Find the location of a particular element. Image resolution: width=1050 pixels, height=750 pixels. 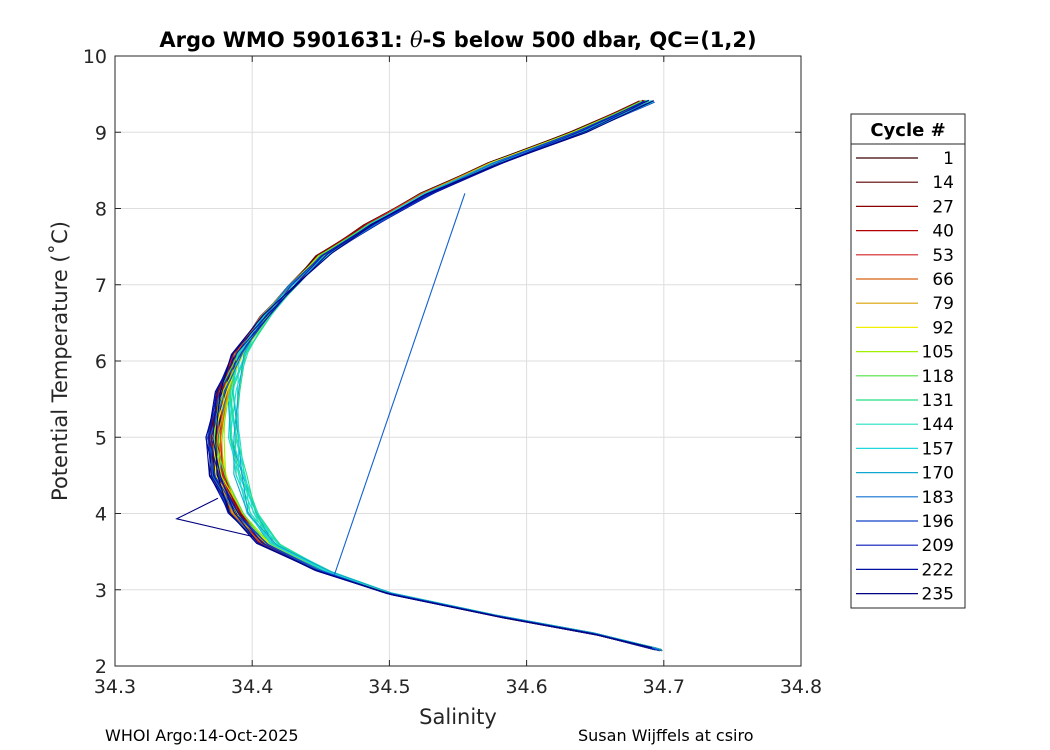

legend-entry-label: 92 is located at coordinates (943, 328).